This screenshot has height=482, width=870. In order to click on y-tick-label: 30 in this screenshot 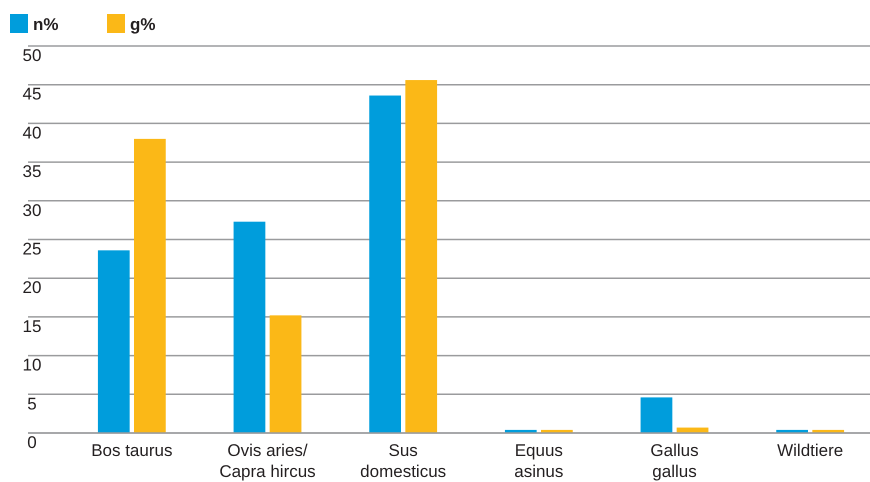, I will do `click(32, 210)`.